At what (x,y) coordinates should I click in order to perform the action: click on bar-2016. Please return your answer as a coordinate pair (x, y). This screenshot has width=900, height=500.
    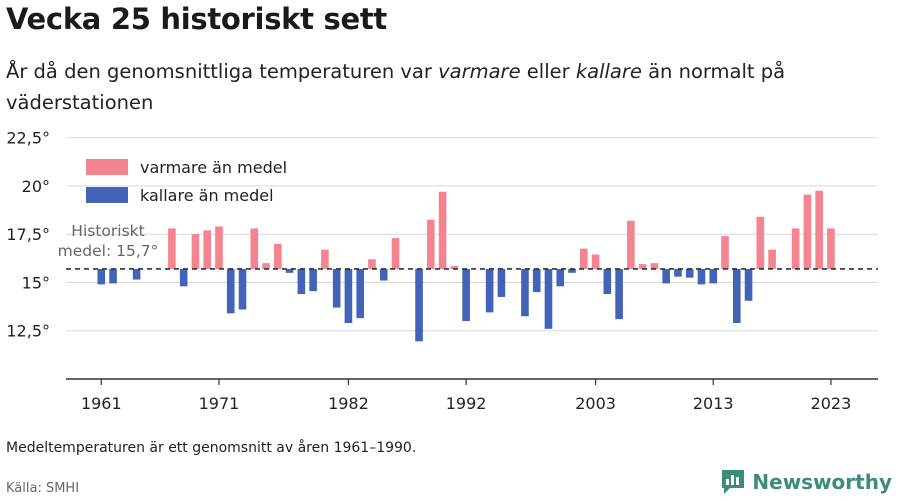
    Looking at the image, I should click on (748, 284).